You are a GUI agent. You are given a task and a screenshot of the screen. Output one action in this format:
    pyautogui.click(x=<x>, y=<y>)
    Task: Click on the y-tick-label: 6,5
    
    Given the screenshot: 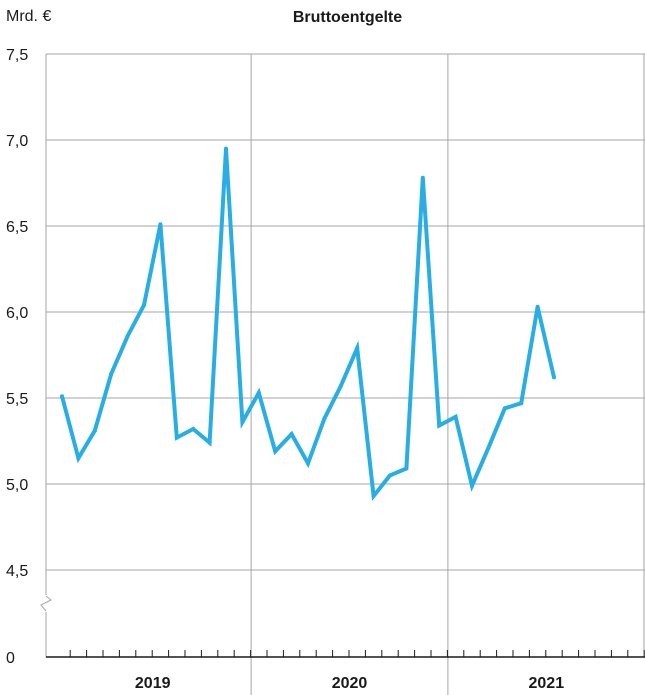 What is the action you would take?
    pyautogui.click(x=17, y=227)
    